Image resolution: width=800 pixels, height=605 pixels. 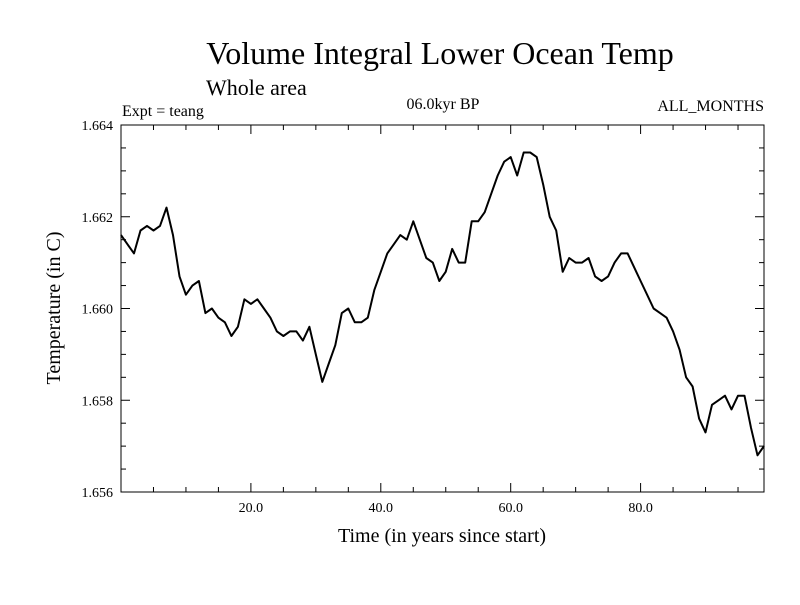 I want to click on x-tick-label: 60.0, so click(x=510, y=508).